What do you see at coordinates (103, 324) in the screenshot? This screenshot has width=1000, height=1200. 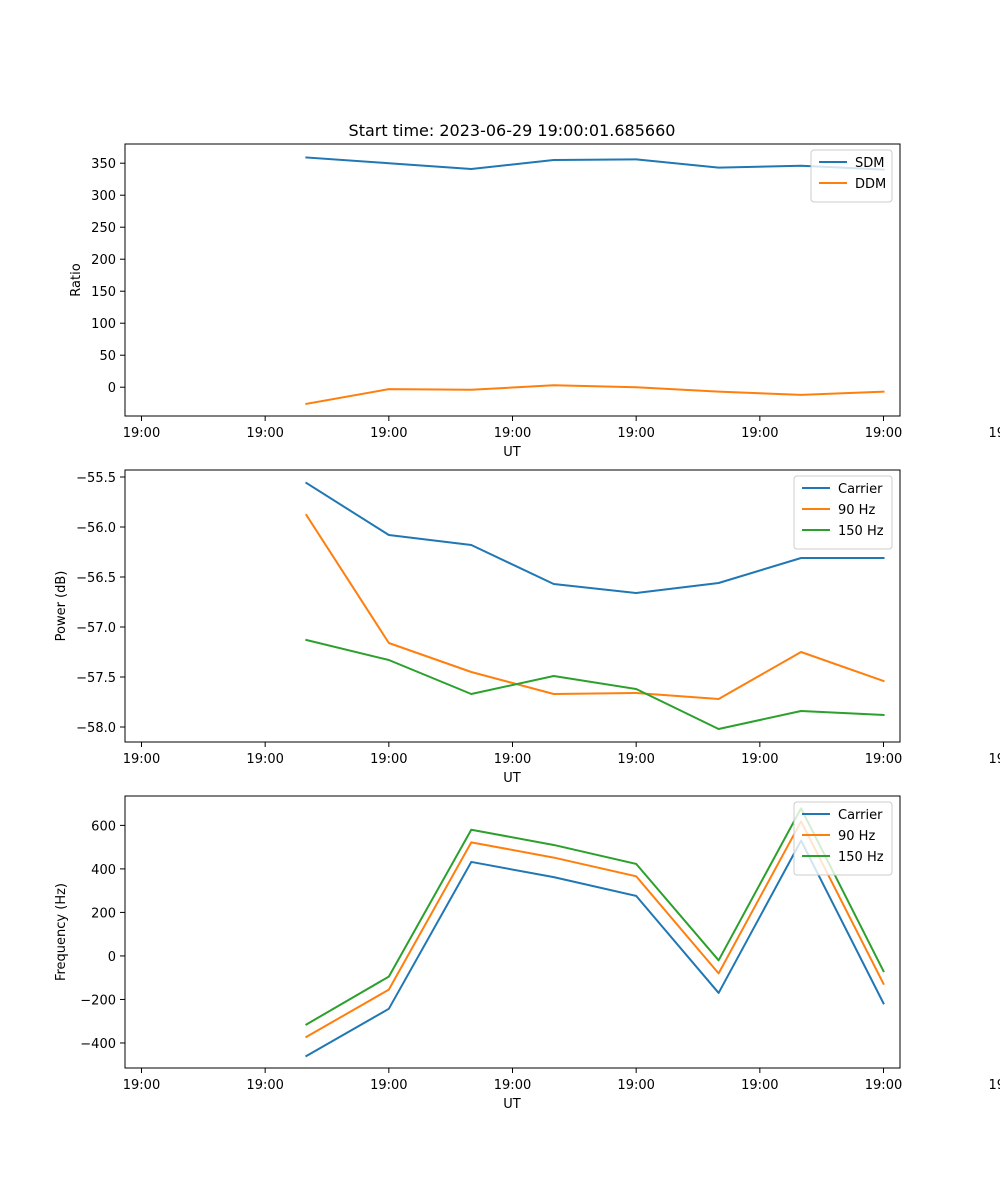 I see `y-tick-label: 100` at bounding box center [103, 324].